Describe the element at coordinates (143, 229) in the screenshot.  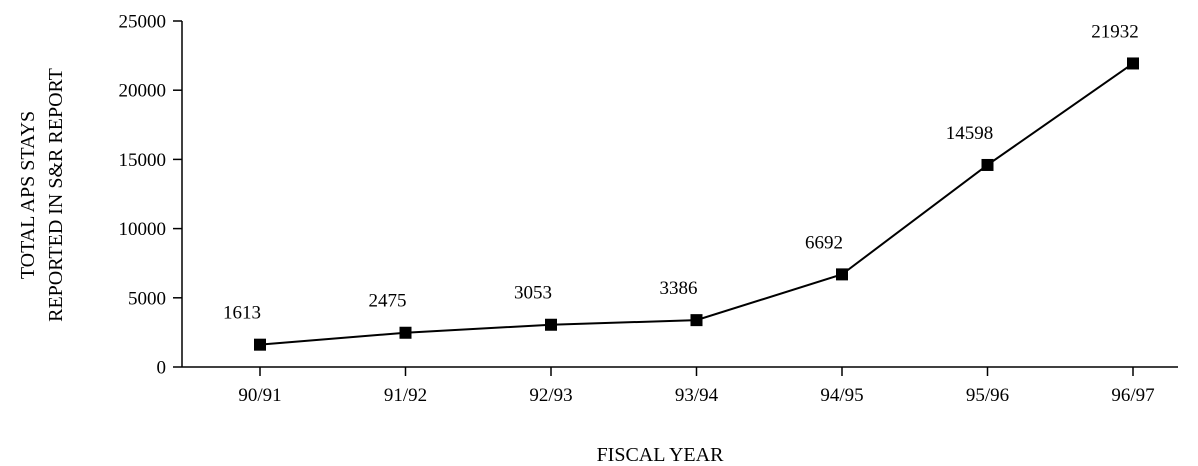
I see `y-tick-label: 10000` at that location.